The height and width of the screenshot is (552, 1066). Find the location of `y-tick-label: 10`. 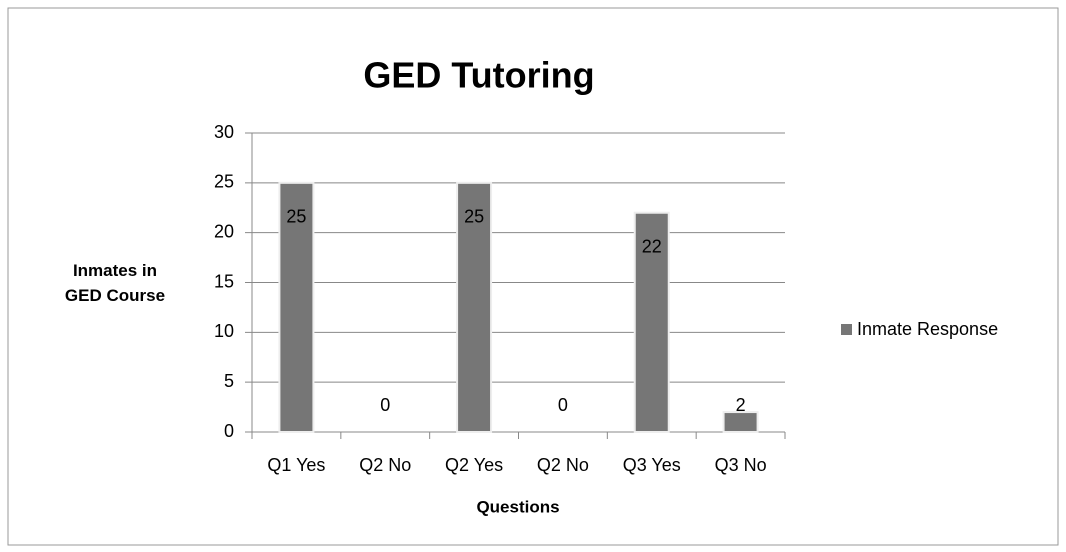

y-tick-label: 10 is located at coordinates (224, 331).